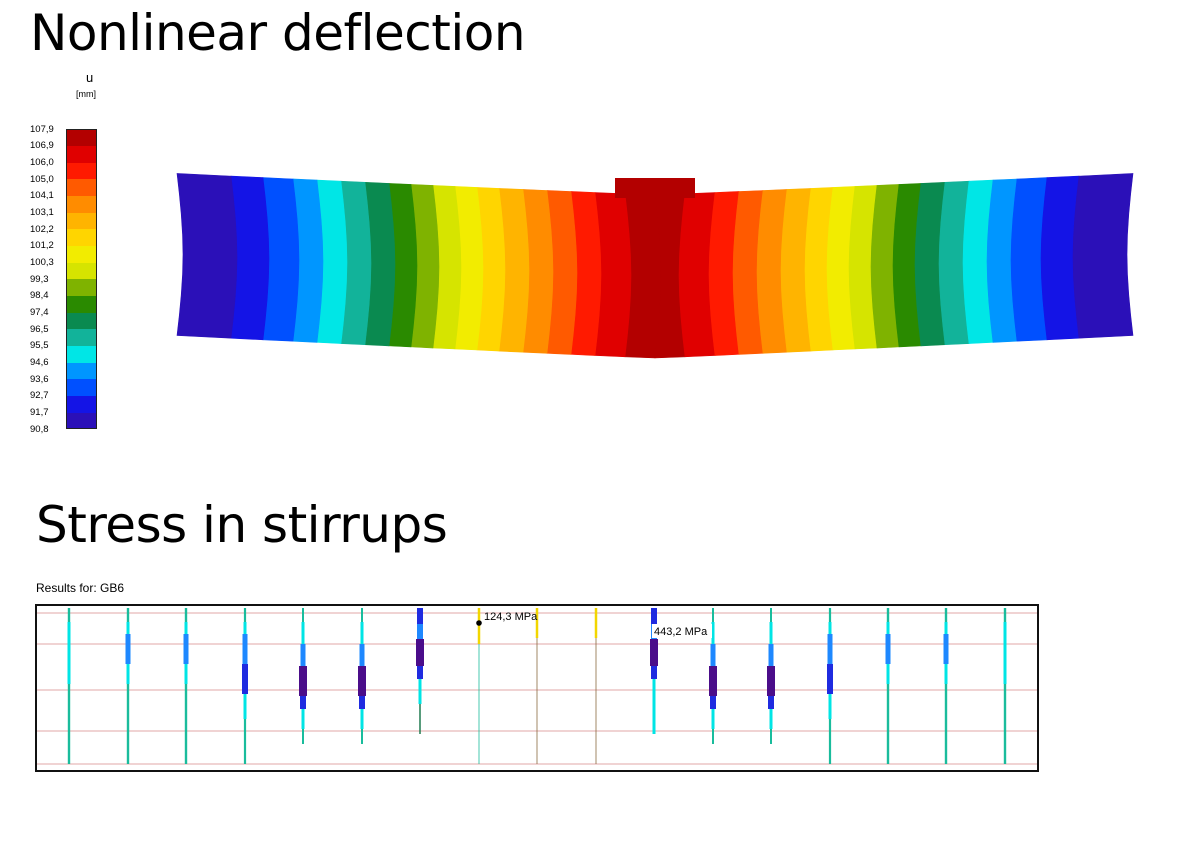 This screenshot has height=850, width=1200. What do you see at coordinates (42, 146) in the screenshot?
I see `legend-label: 106,9` at bounding box center [42, 146].